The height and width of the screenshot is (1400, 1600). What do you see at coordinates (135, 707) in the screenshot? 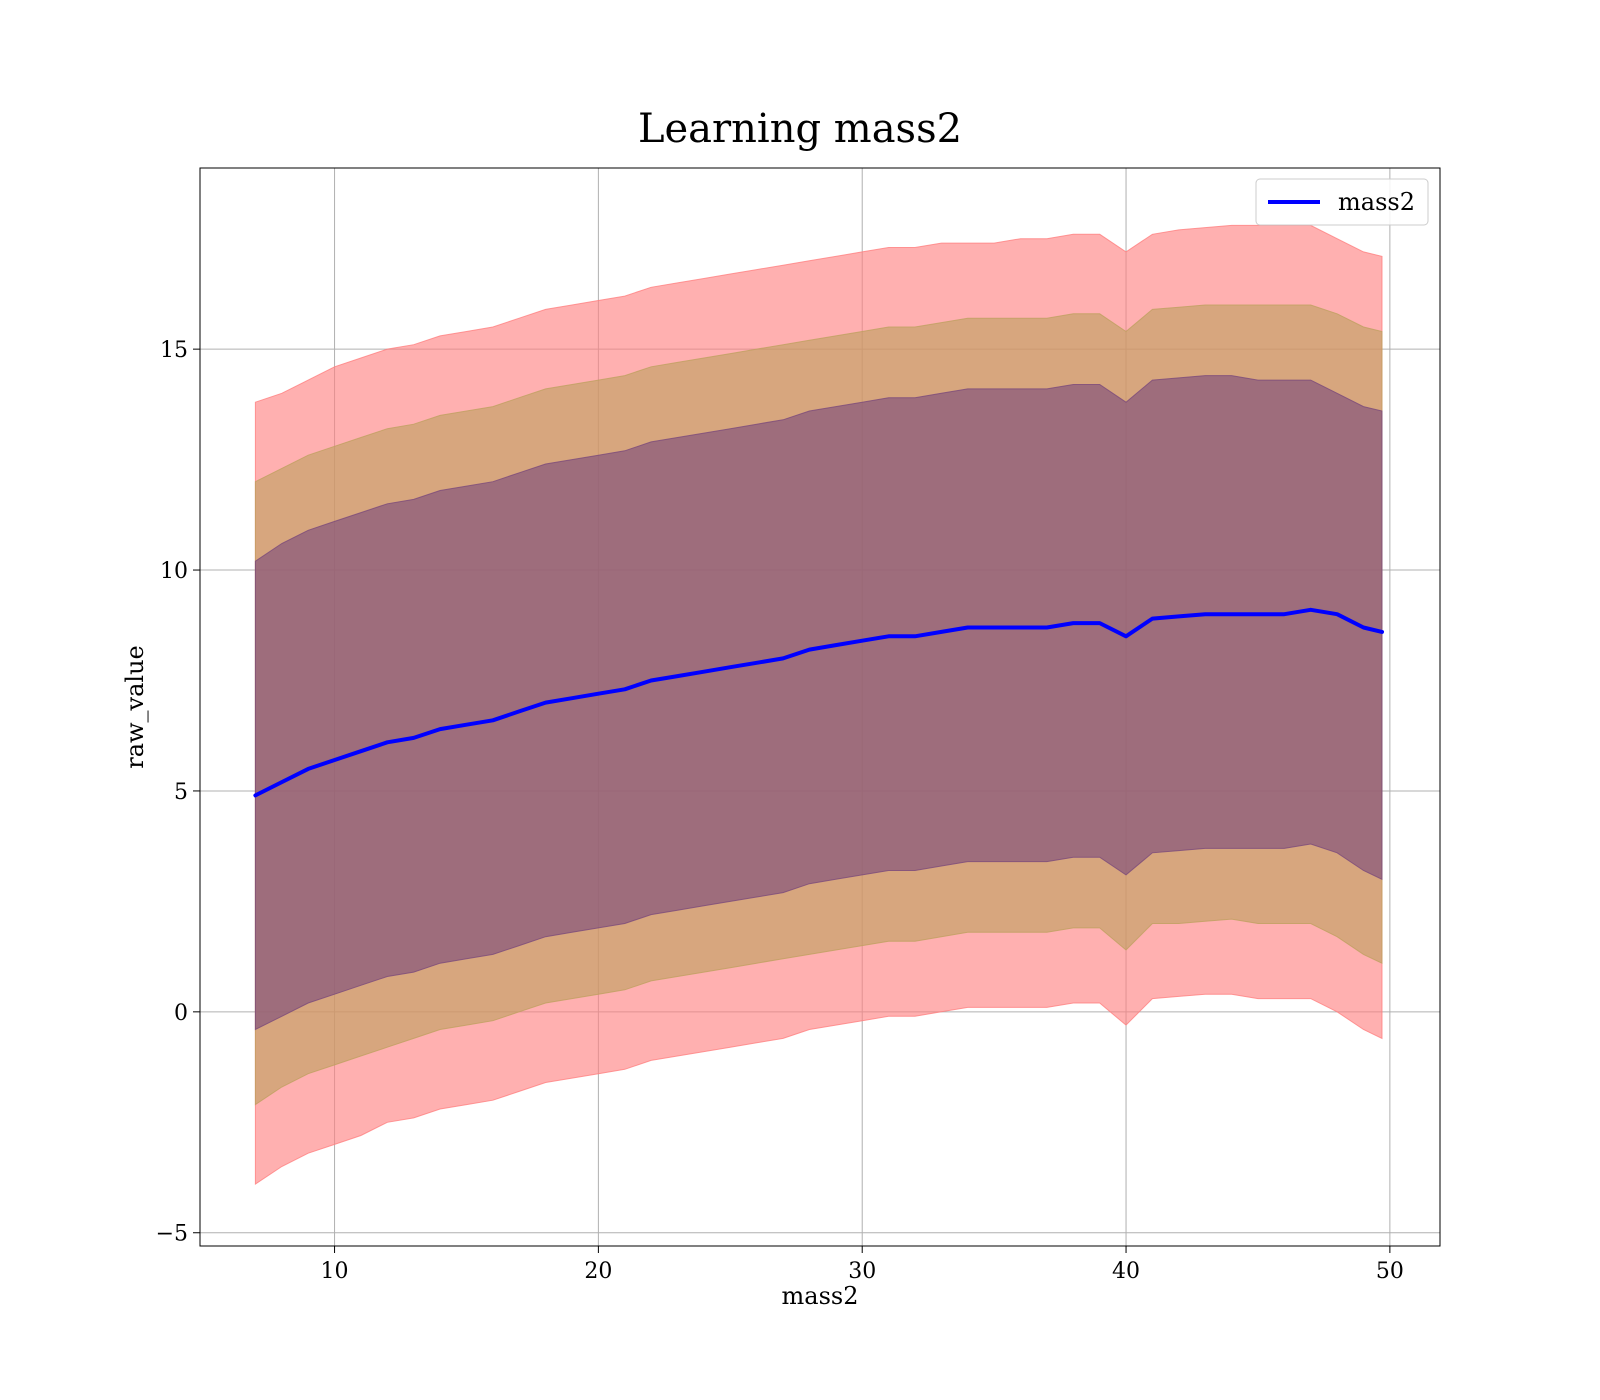
I see `y-axis-label: raw_value` at bounding box center [135, 707].